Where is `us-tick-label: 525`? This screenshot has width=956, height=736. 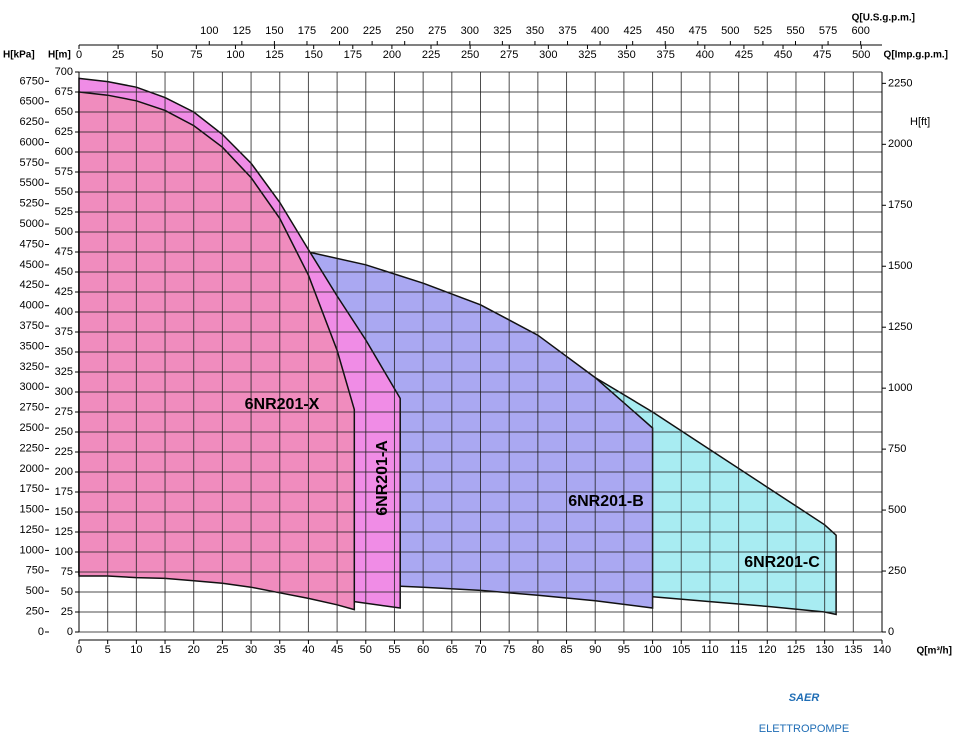 us-tick-label: 525 is located at coordinates (763, 31).